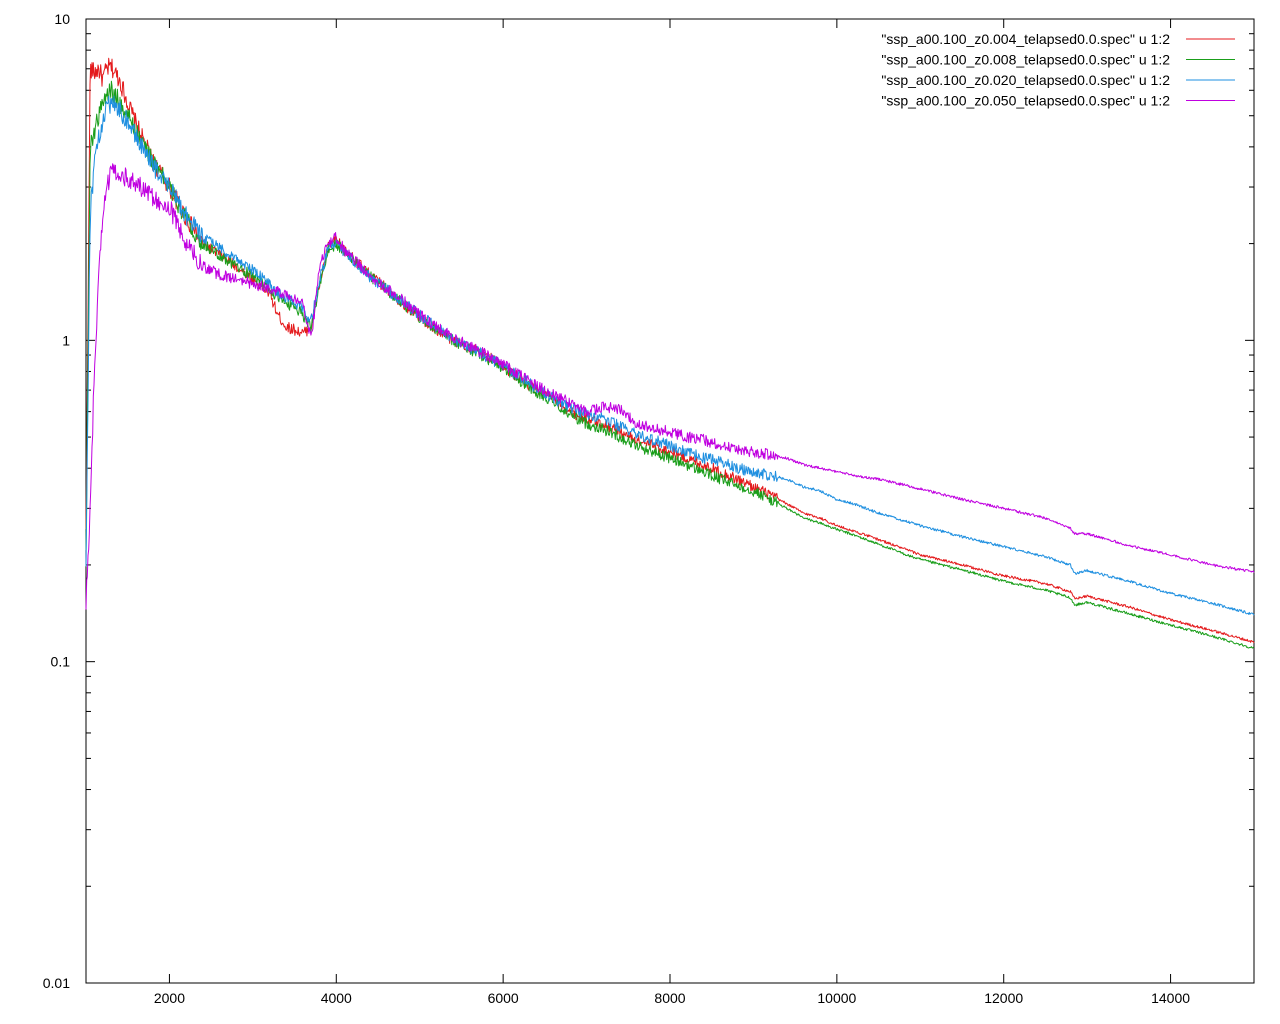  I want to click on y-tick-label: 10, so click(62, 19).